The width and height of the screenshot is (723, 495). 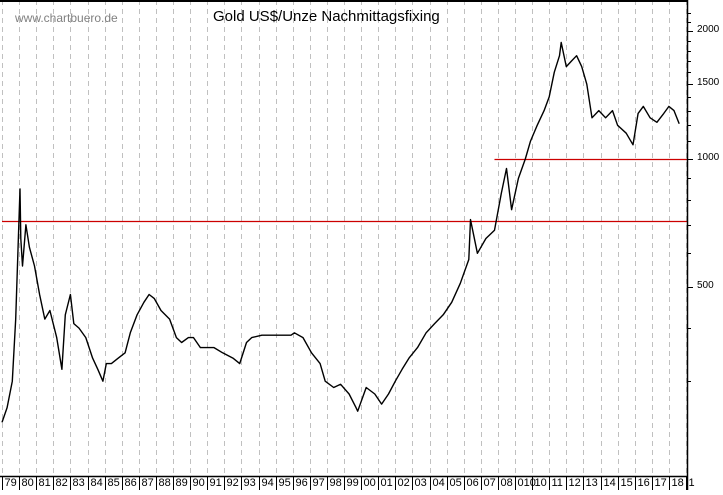 I want to click on x-tick-label: 12, so click(x=574, y=483).